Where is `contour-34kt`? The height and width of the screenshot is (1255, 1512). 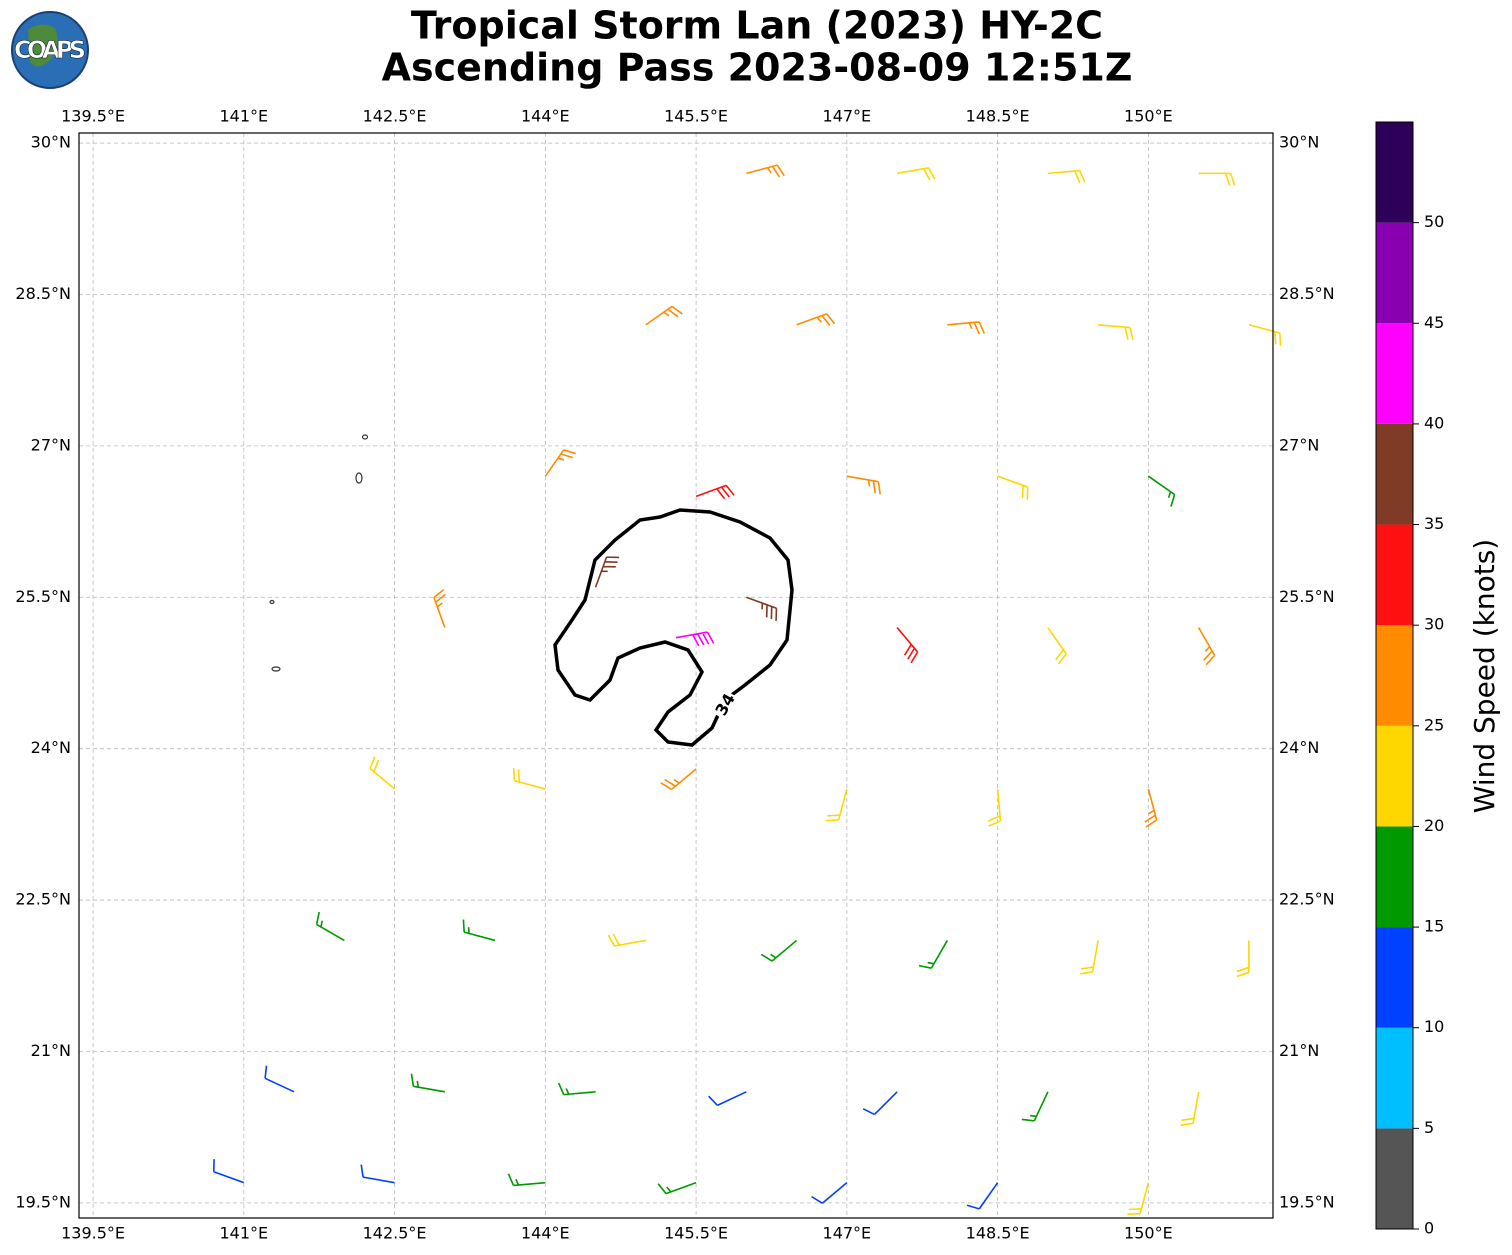 contour-34kt is located at coordinates (673, 627).